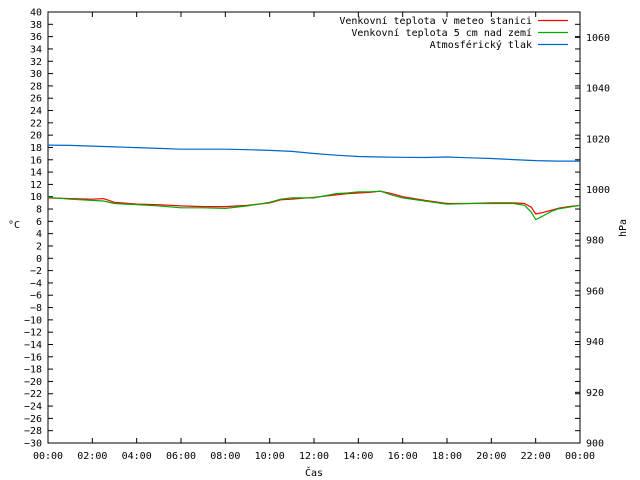  I want to click on y-tick-label-left: −22, so click(33, 394).